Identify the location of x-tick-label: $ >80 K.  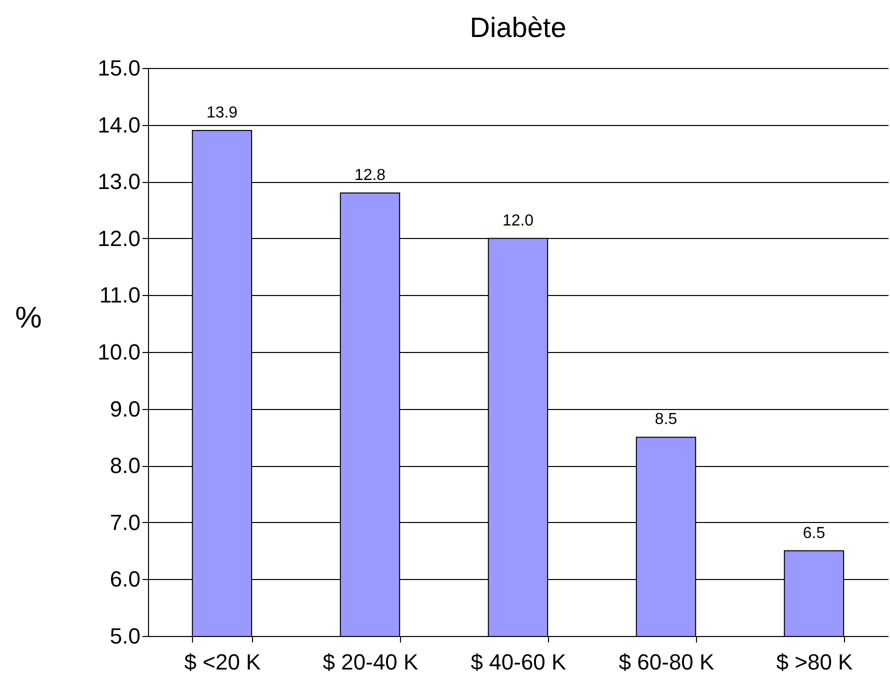
(815, 662).